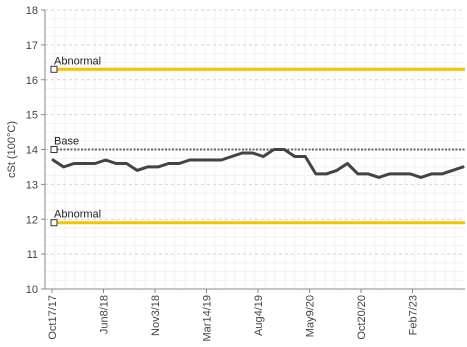 The image size is (467, 347). Describe the element at coordinates (156, 315) in the screenshot. I see `x-tick-label: Nov3/18` at that location.